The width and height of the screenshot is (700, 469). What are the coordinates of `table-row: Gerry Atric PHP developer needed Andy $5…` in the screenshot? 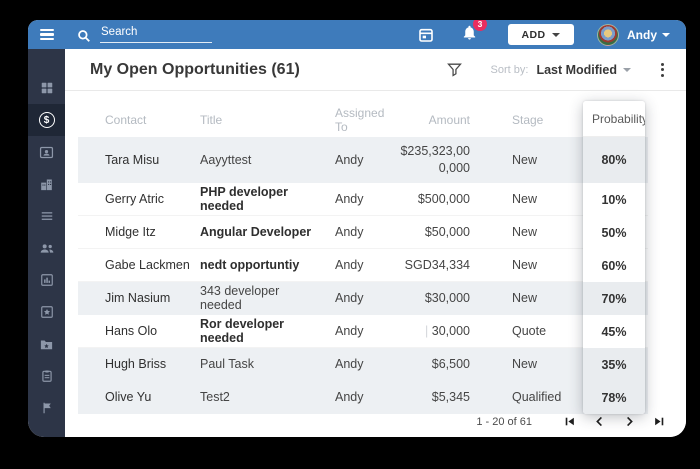 It's located at (363, 199).